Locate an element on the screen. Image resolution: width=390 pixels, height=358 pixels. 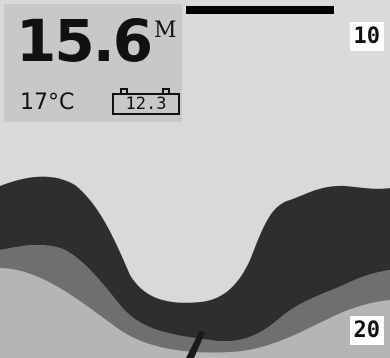
fish-arrow-icon is located at coordinates (195, 344).